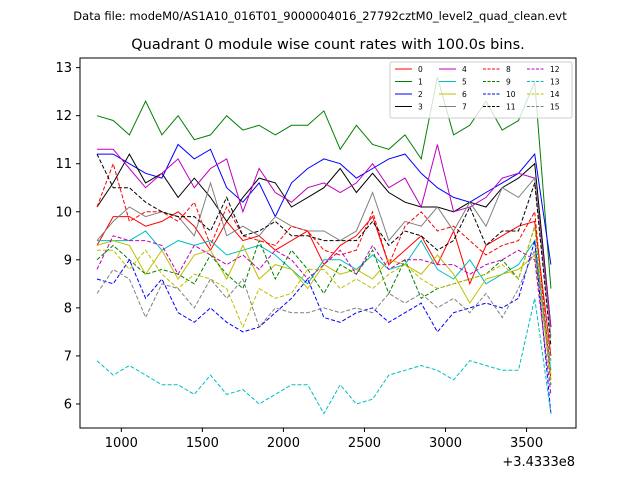  I want to click on legend-label-14: 14, so click(555, 94).